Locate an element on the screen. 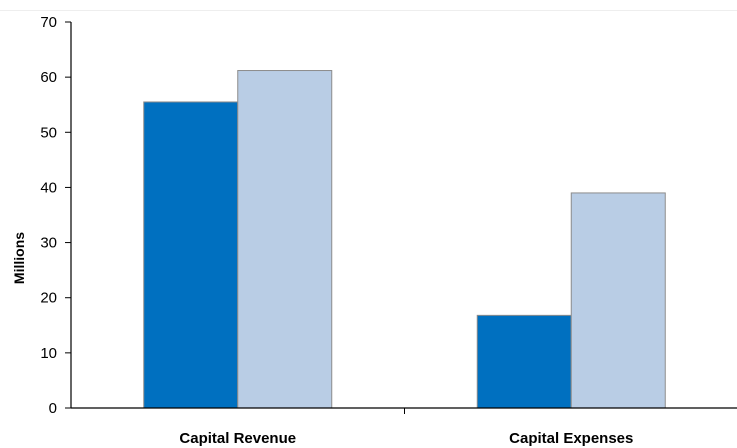  y-tick-label: 60 is located at coordinates (48, 77).